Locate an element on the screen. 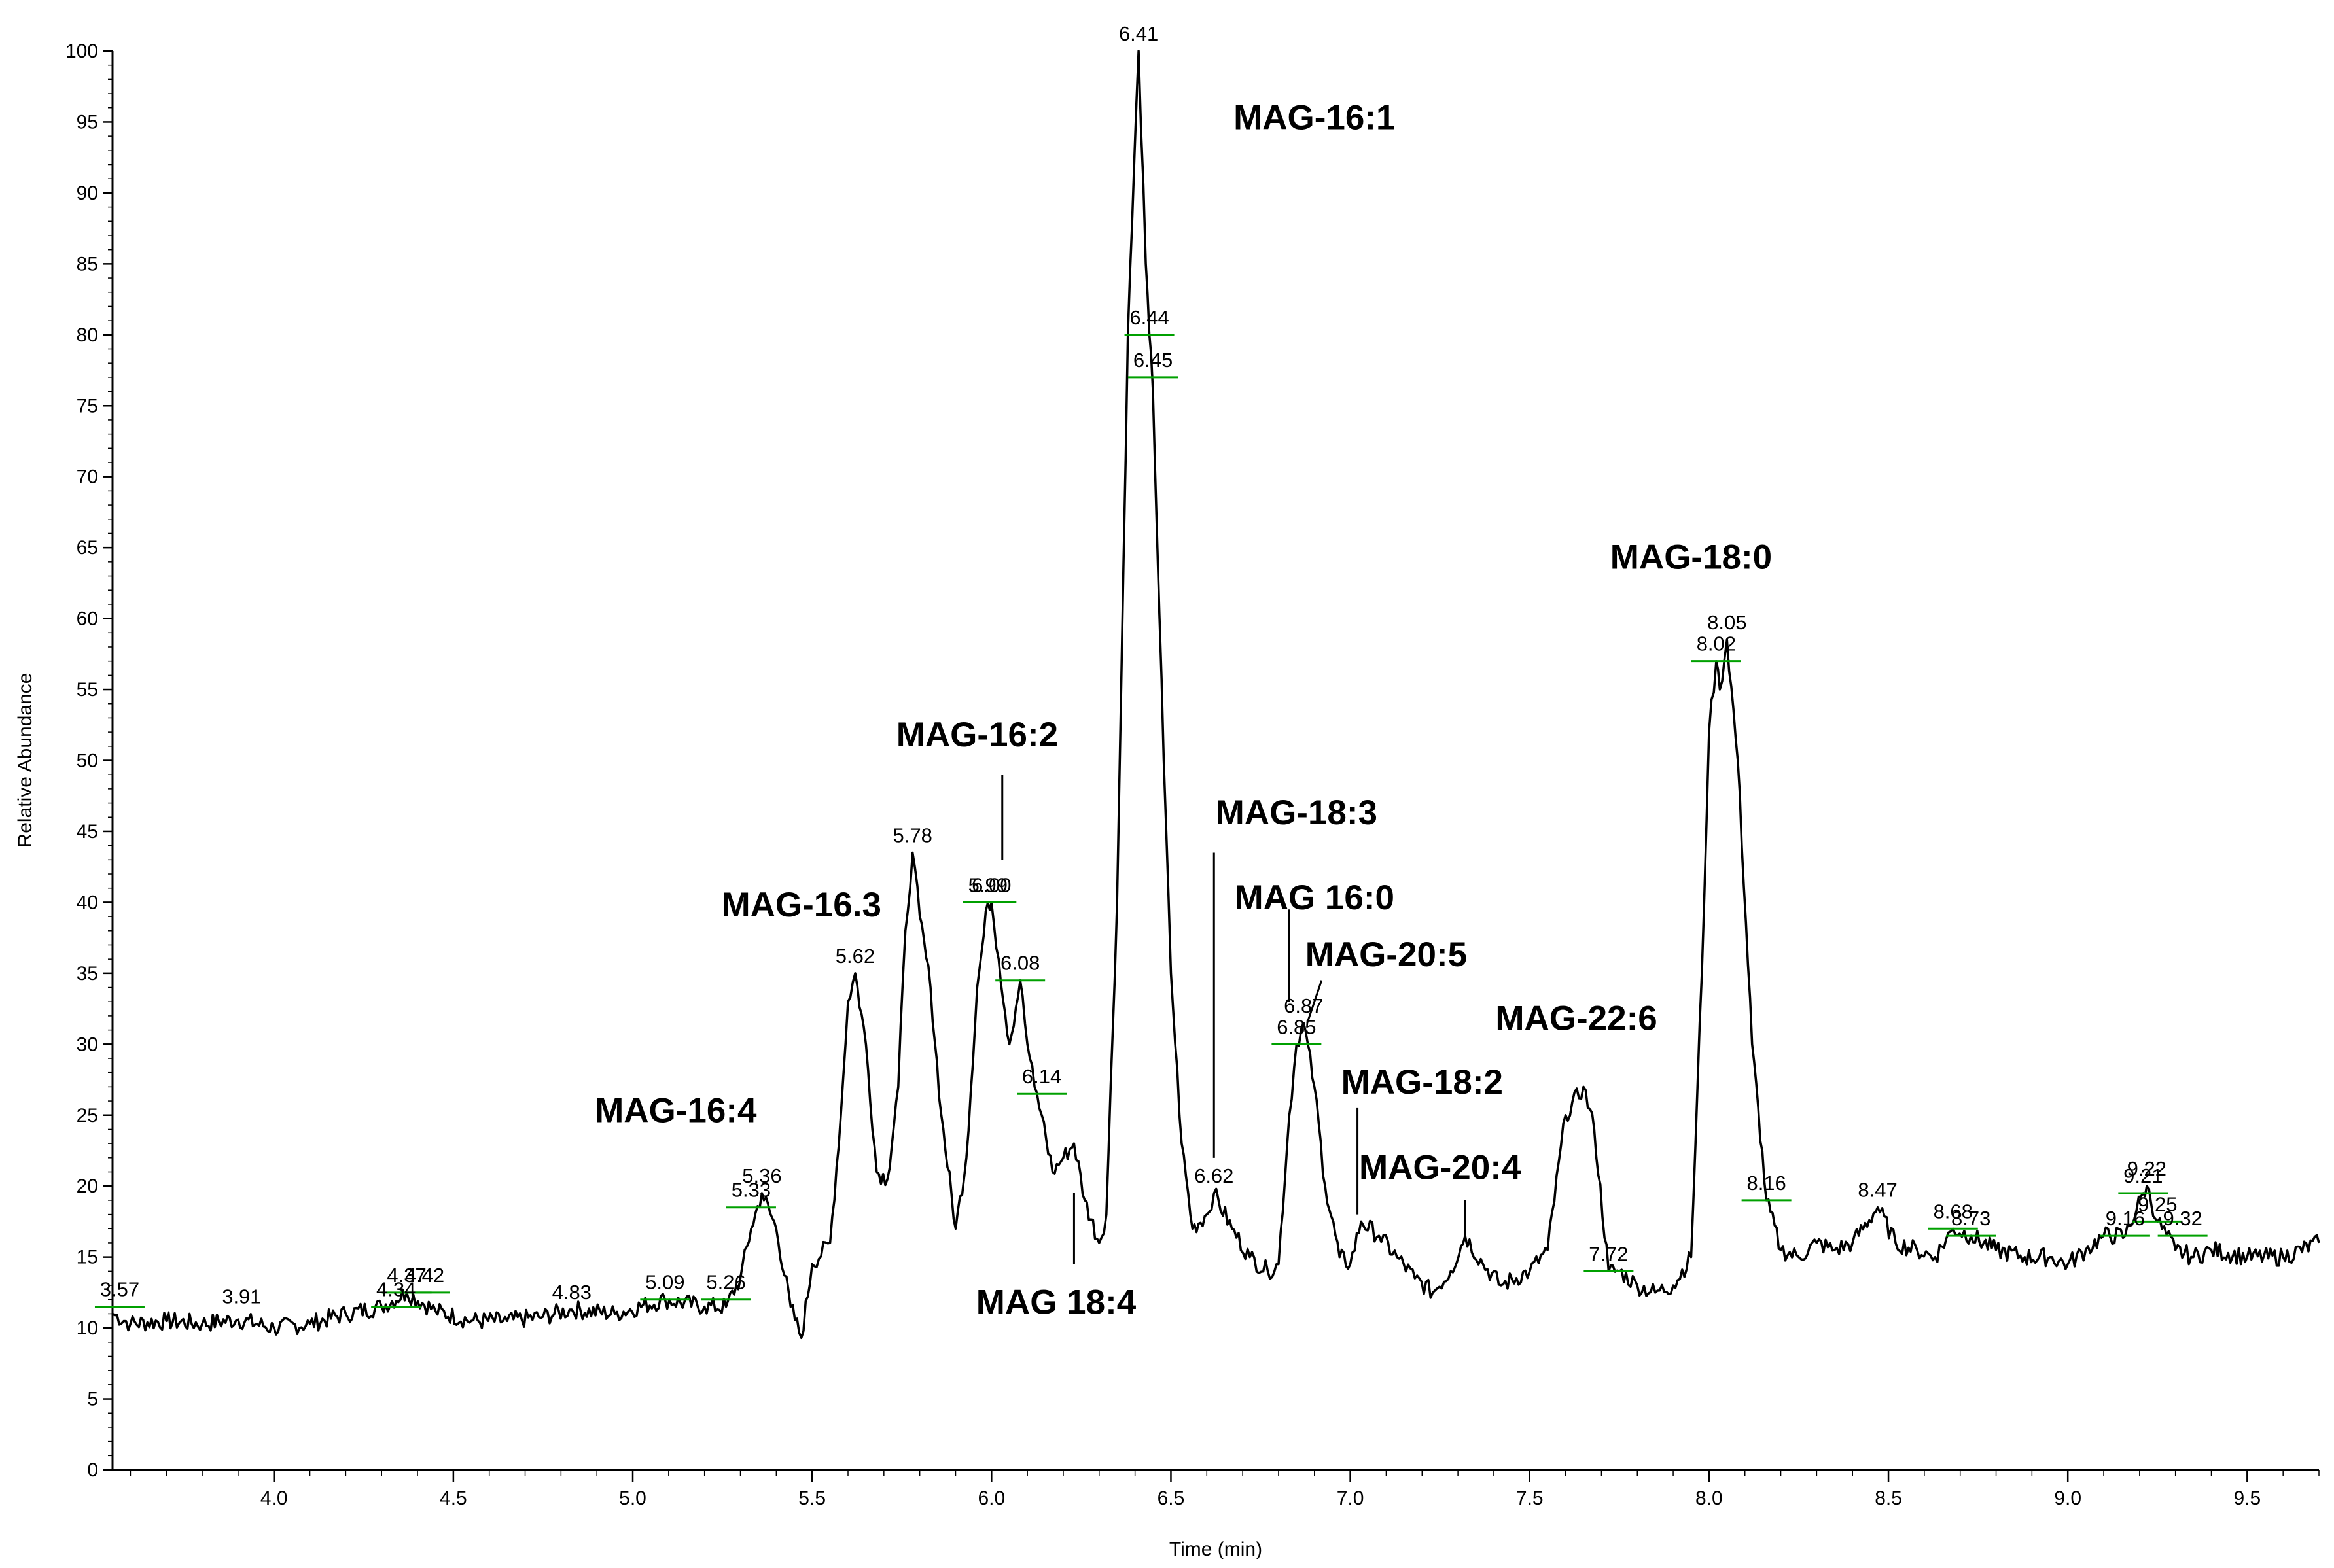  peak-time-label: 5.99 is located at coordinates (988, 884).